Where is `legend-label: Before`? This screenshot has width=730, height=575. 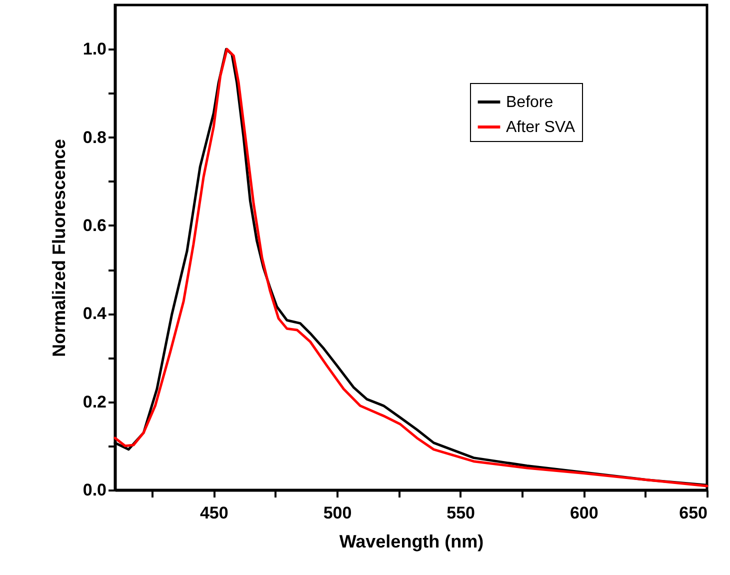
legend-label: Before is located at coordinates (530, 102).